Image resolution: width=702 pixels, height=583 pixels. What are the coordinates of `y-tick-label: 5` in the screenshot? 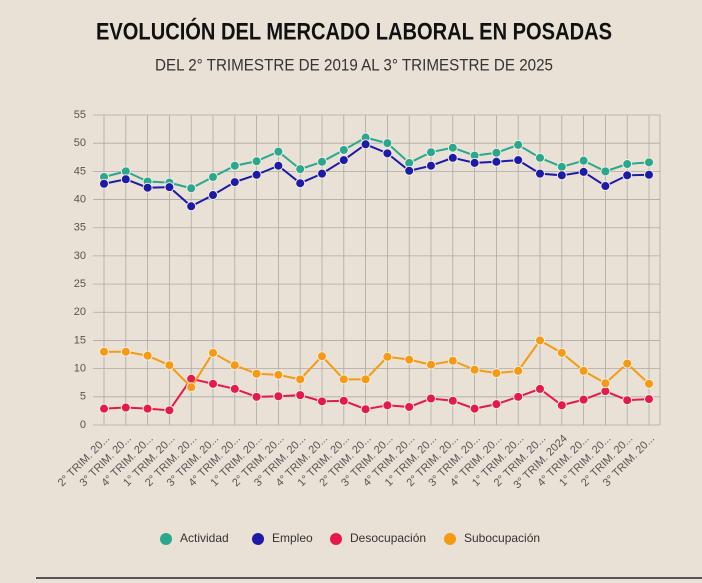 It's located at (83, 397).